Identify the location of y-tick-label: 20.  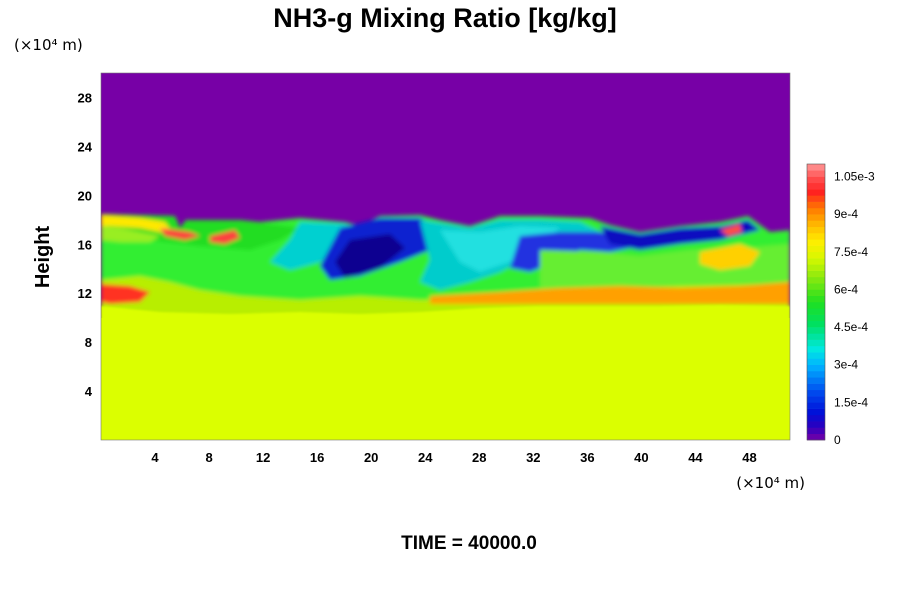
(85, 195).